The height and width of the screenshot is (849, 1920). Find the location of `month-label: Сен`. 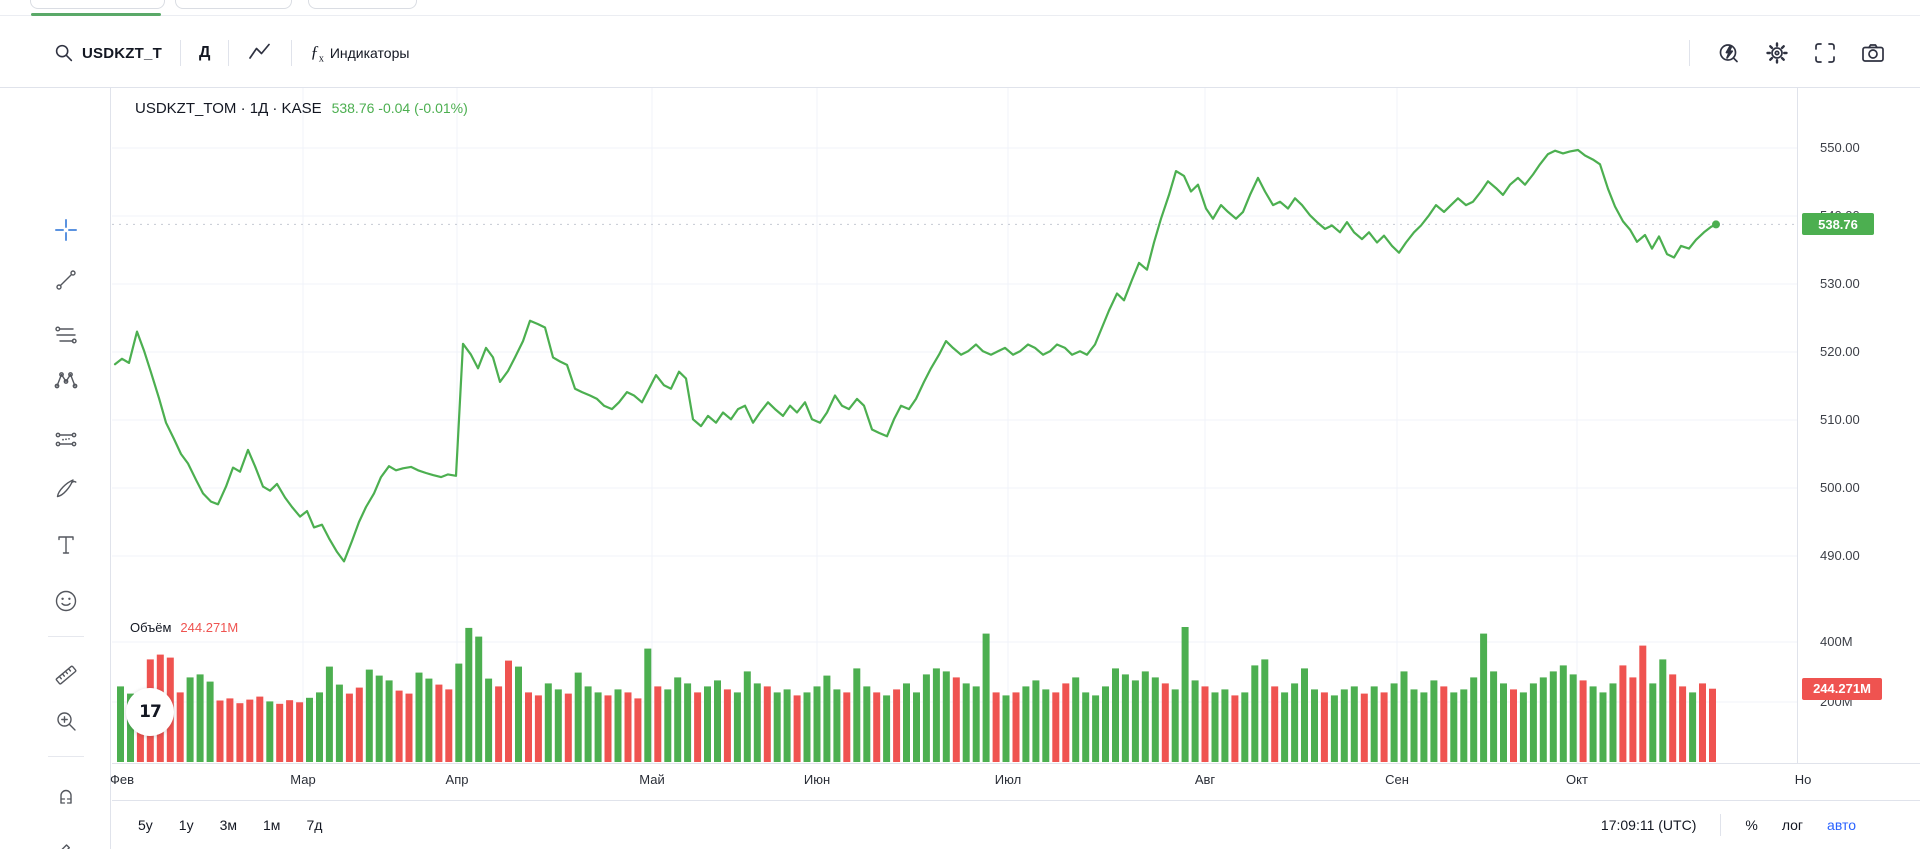

month-label: Сен is located at coordinates (1397, 779).